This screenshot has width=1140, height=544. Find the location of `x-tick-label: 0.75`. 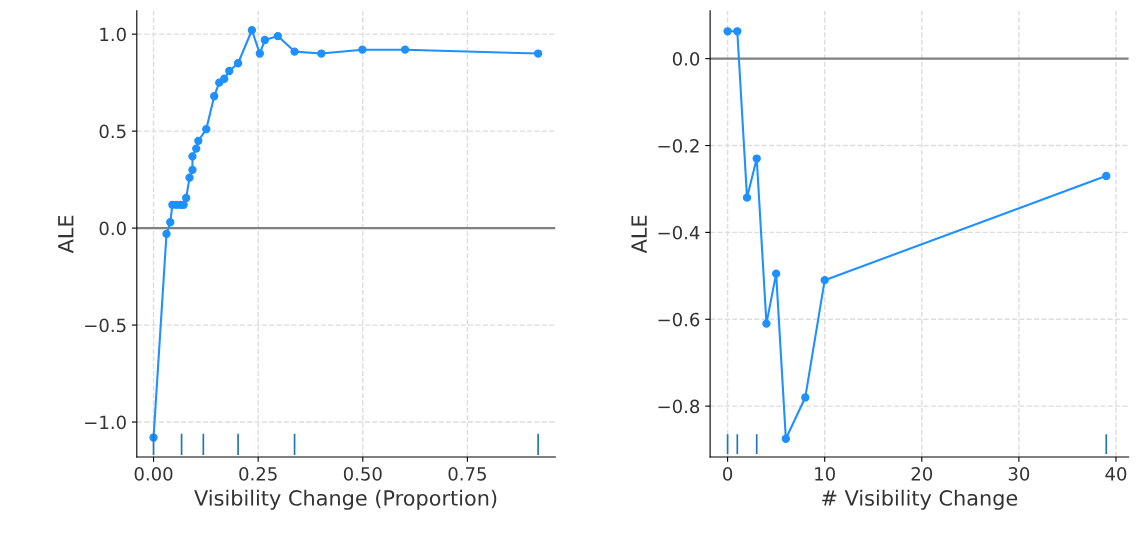

x-tick-label: 0.75 is located at coordinates (467, 474).